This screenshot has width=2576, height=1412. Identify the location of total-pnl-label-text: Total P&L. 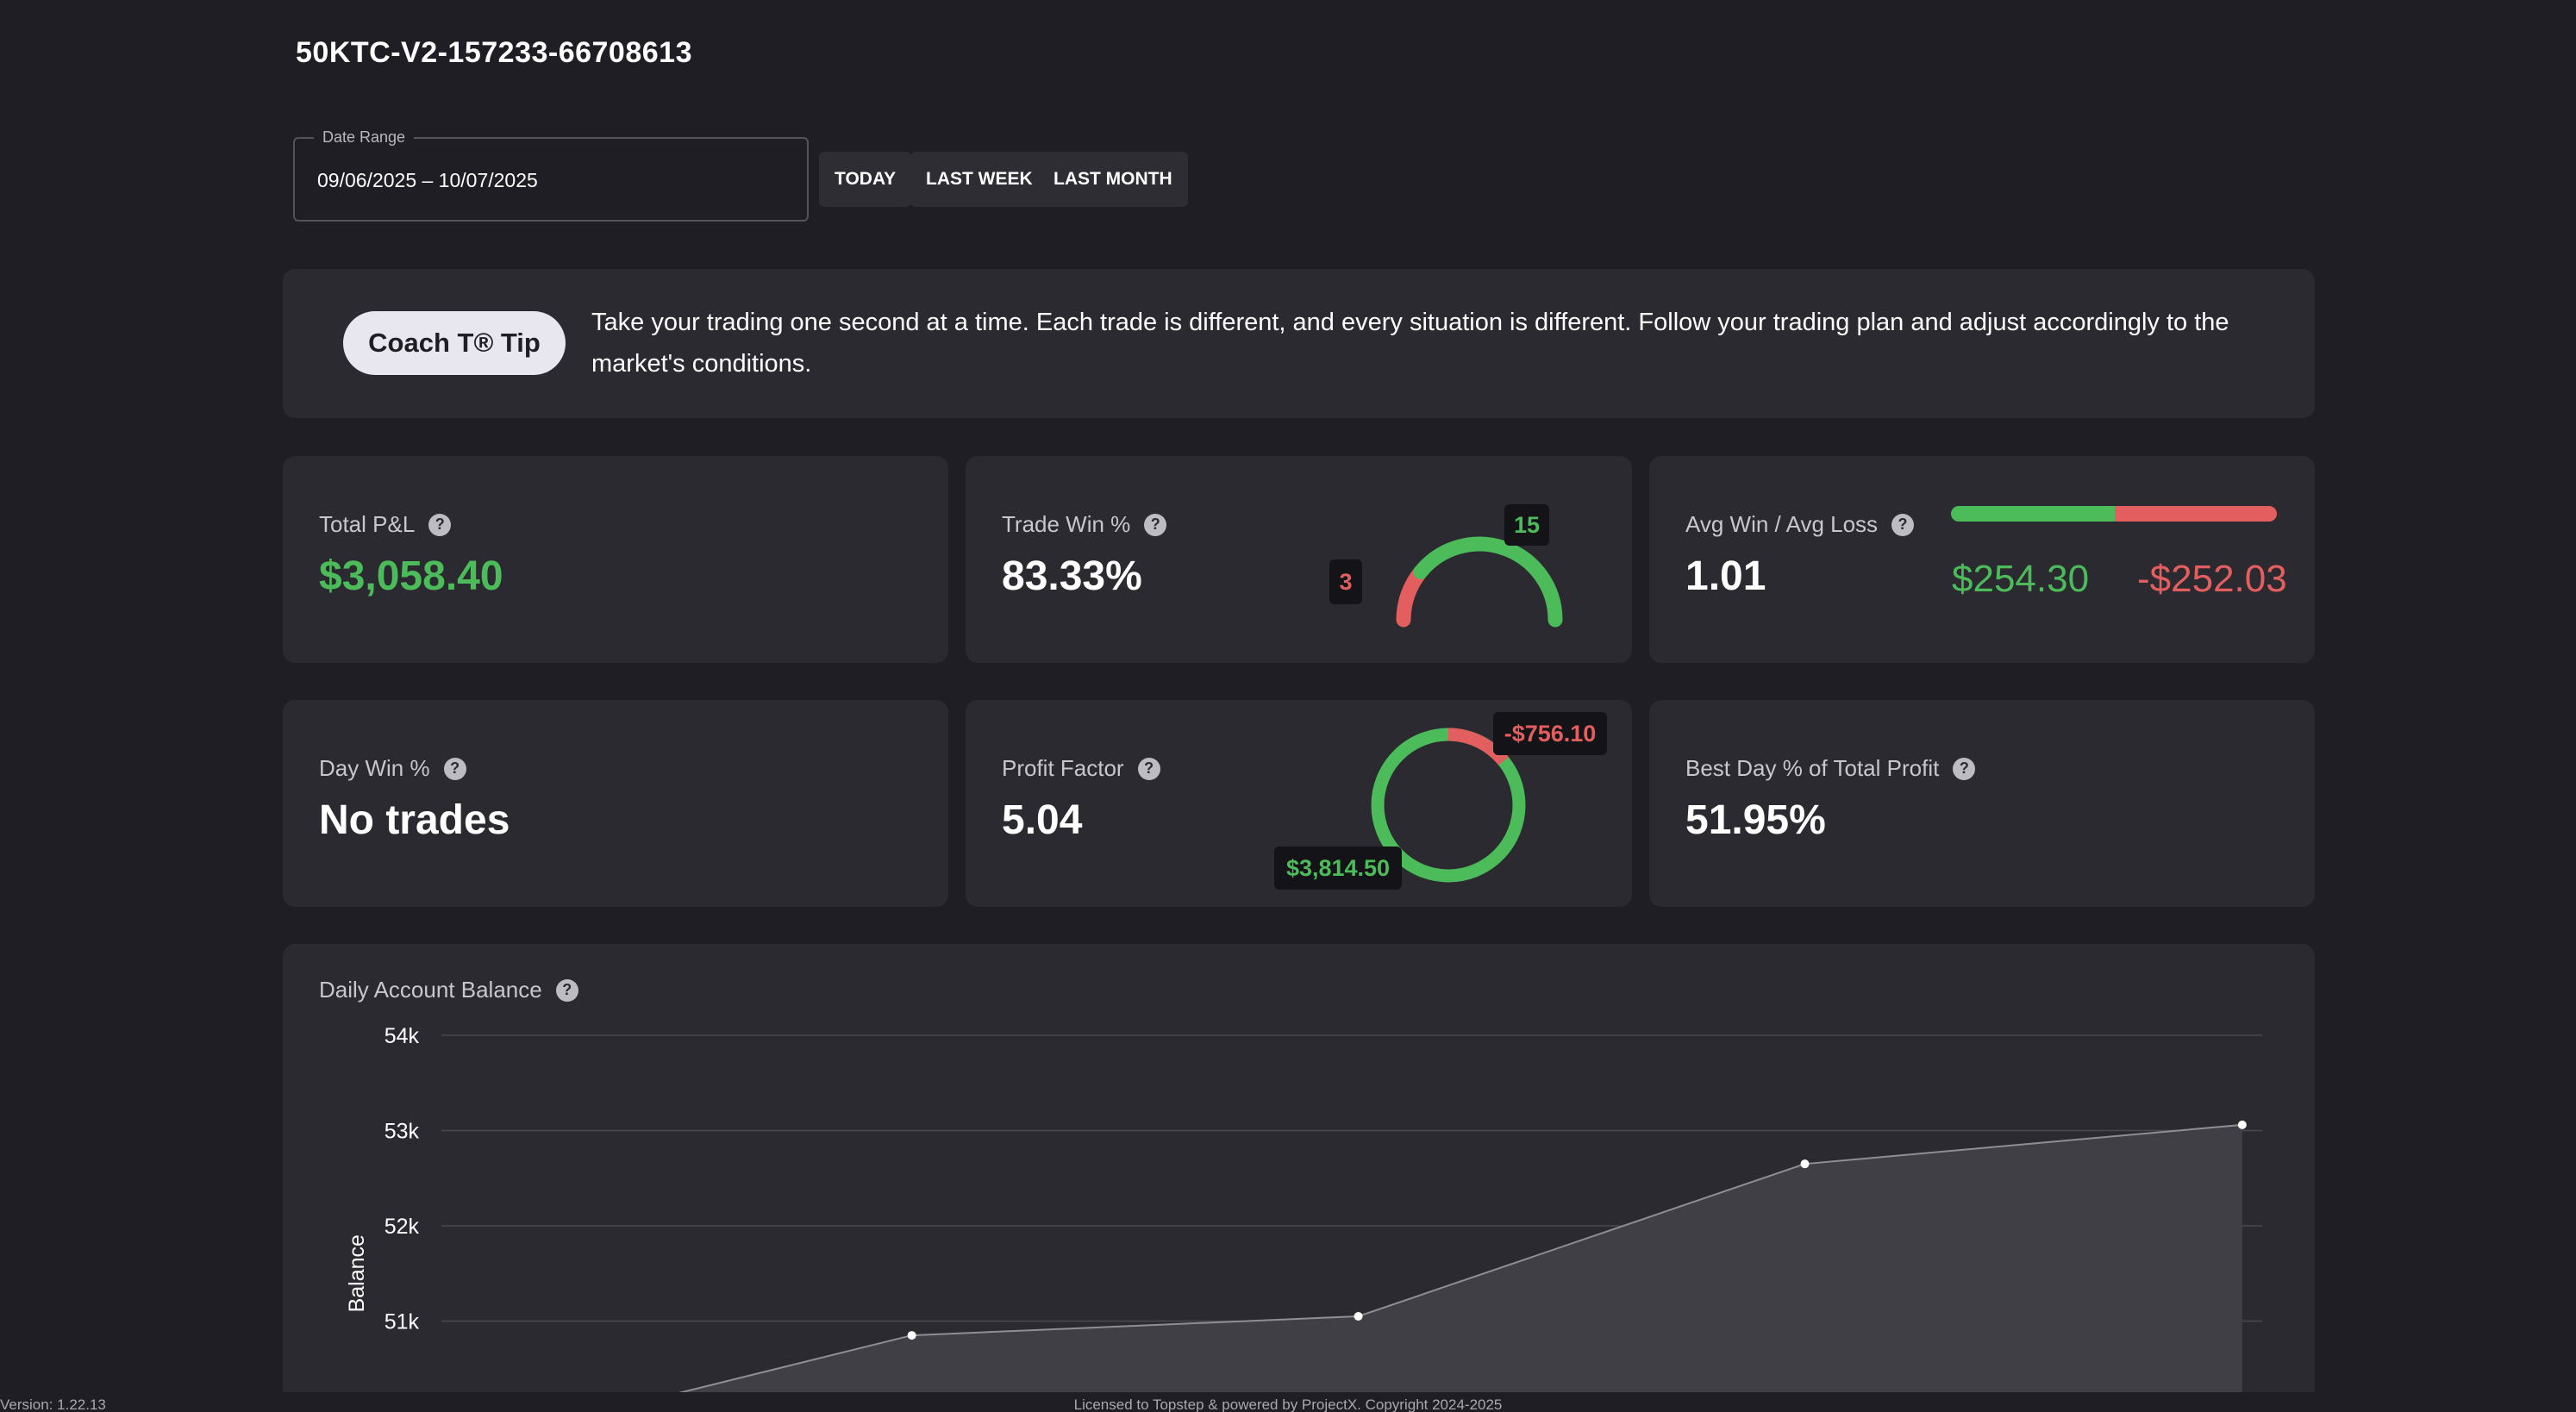
(367, 524).